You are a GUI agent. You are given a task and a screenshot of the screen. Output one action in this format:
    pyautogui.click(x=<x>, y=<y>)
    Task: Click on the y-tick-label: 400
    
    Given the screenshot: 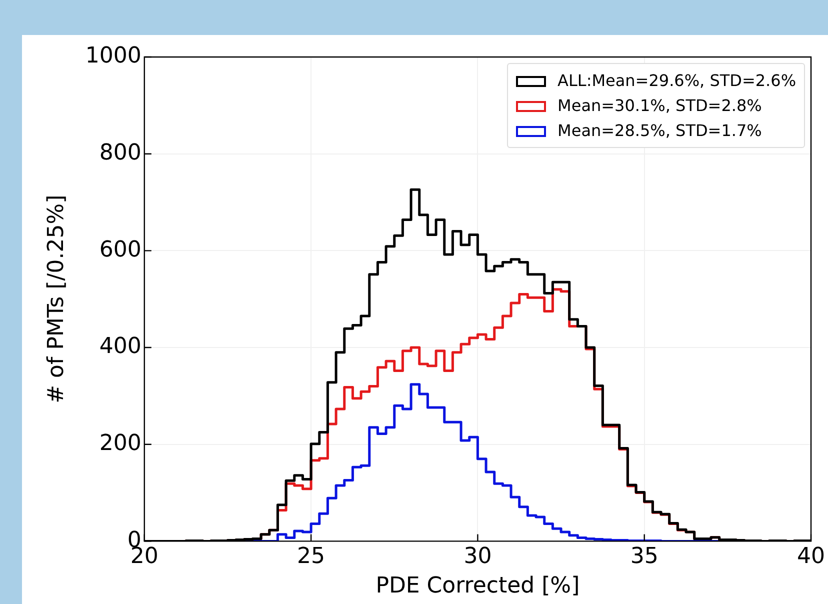 What is the action you would take?
    pyautogui.click(x=120, y=347)
    